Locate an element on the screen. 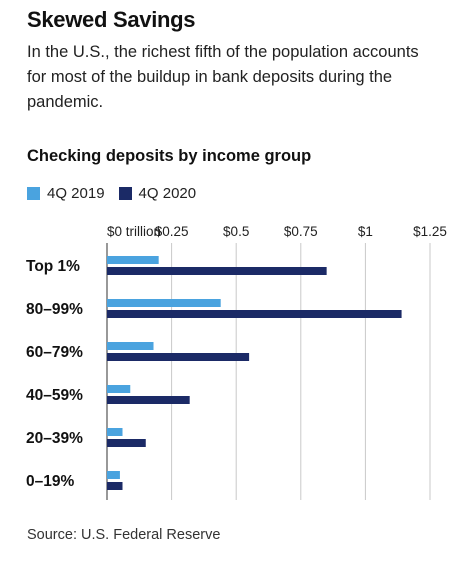 This screenshot has width=450, height=570. x-tick-label: $0.25 is located at coordinates (172, 231).